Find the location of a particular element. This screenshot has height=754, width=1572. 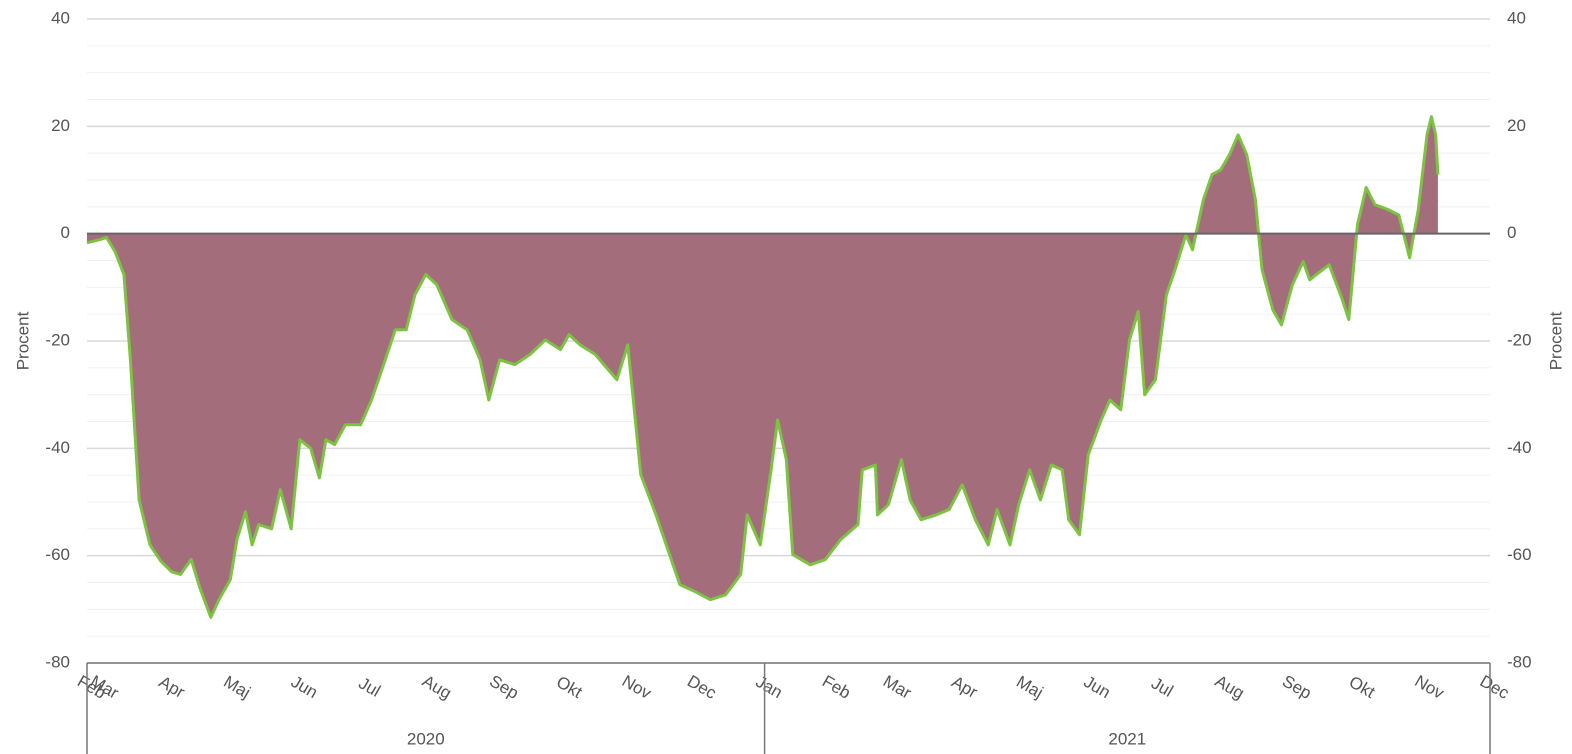

y2-tick-label: 40 is located at coordinates (1516, 17).